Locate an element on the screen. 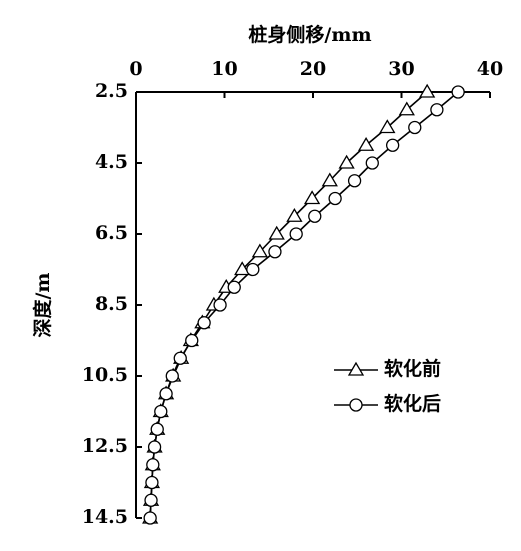 The width and height of the screenshot is (521, 551). x-tick-label: 10 is located at coordinates (224, 69).